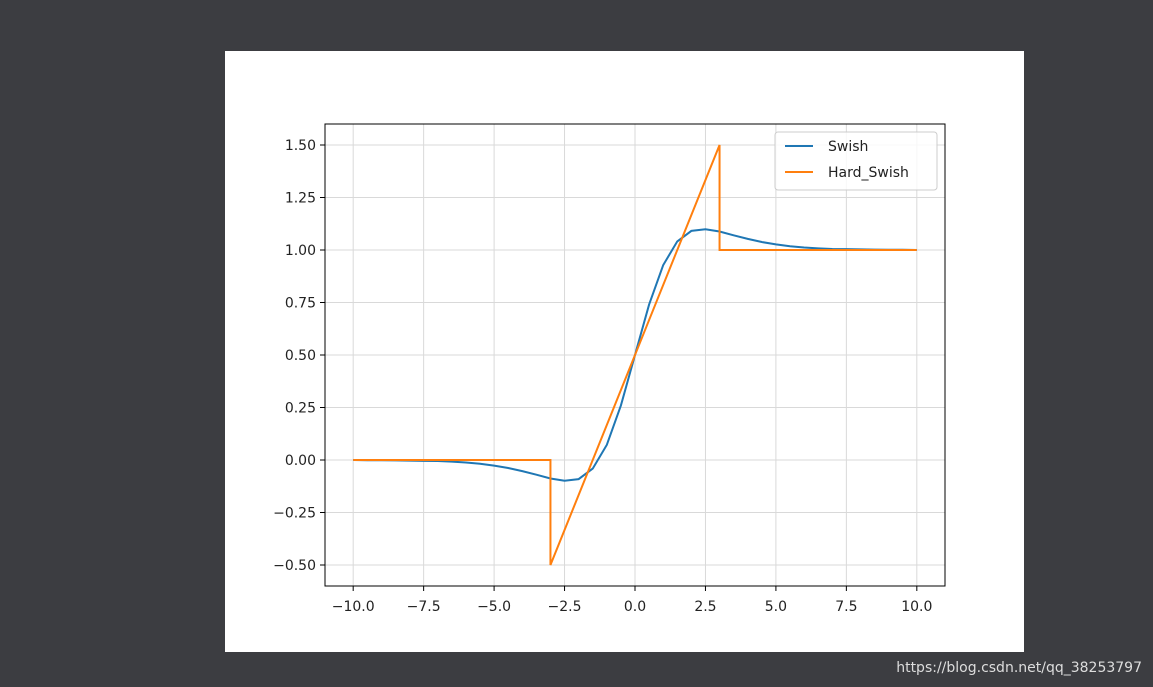 The image size is (1153, 687). I want to click on y-tick-label: 1.25, so click(300, 199).